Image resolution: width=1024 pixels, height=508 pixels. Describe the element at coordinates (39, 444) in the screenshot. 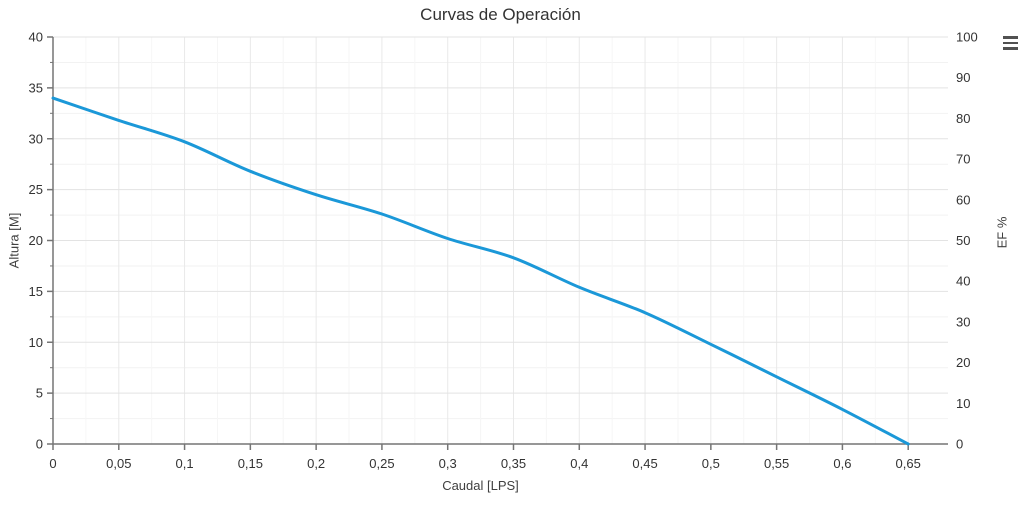

I see `y-left-tick-label: 0` at that location.